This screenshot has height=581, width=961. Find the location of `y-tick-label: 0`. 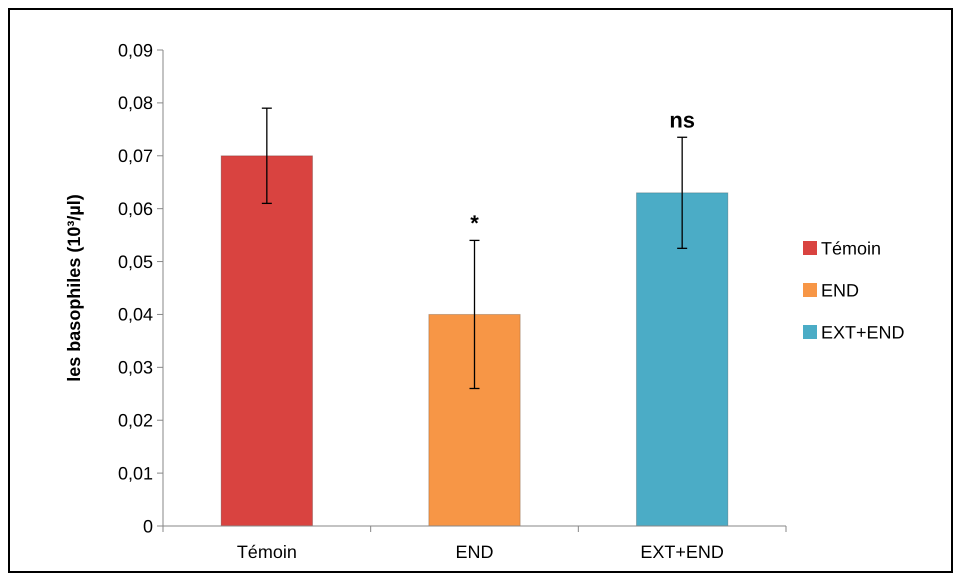

y-tick-label: 0 is located at coordinates (147, 526).